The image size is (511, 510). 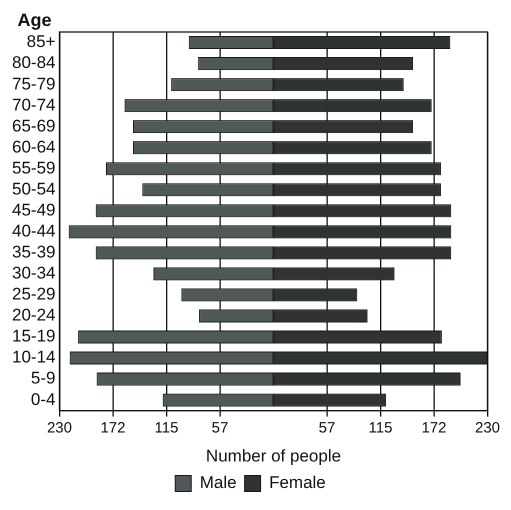 What do you see at coordinates (34, 62) in the screenshot?
I see `y-tick-label: 80-84` at bounding box center [34, 62].